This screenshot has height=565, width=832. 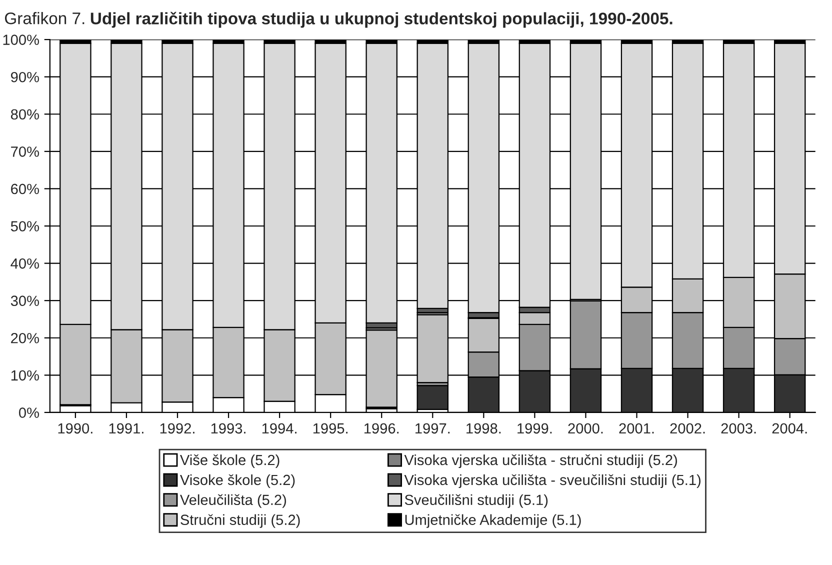 I want to click on legend-label: Visoka vjerska učilišta - sveučilišni studiji (5.1), so click(x=552, y=481).